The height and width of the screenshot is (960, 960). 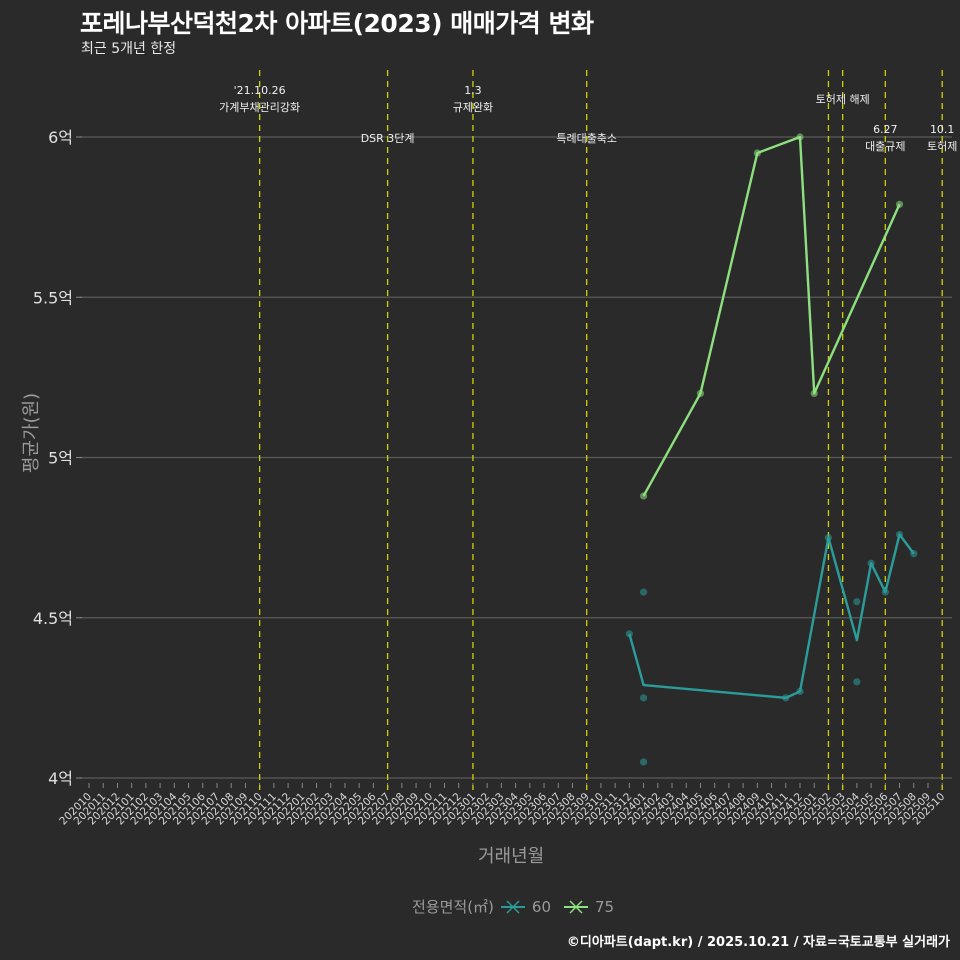 What do you see at coordinates (259, 107) in the screenshot?
I see `event-annotation: 가계부채관리강화` at bounding box center [259, 107].